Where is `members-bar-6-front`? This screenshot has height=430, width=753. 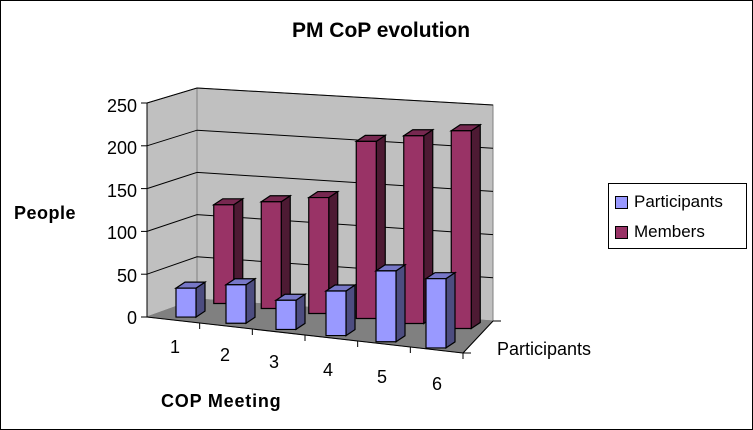 members-bar-6-front is located at coordinates (461, 230).